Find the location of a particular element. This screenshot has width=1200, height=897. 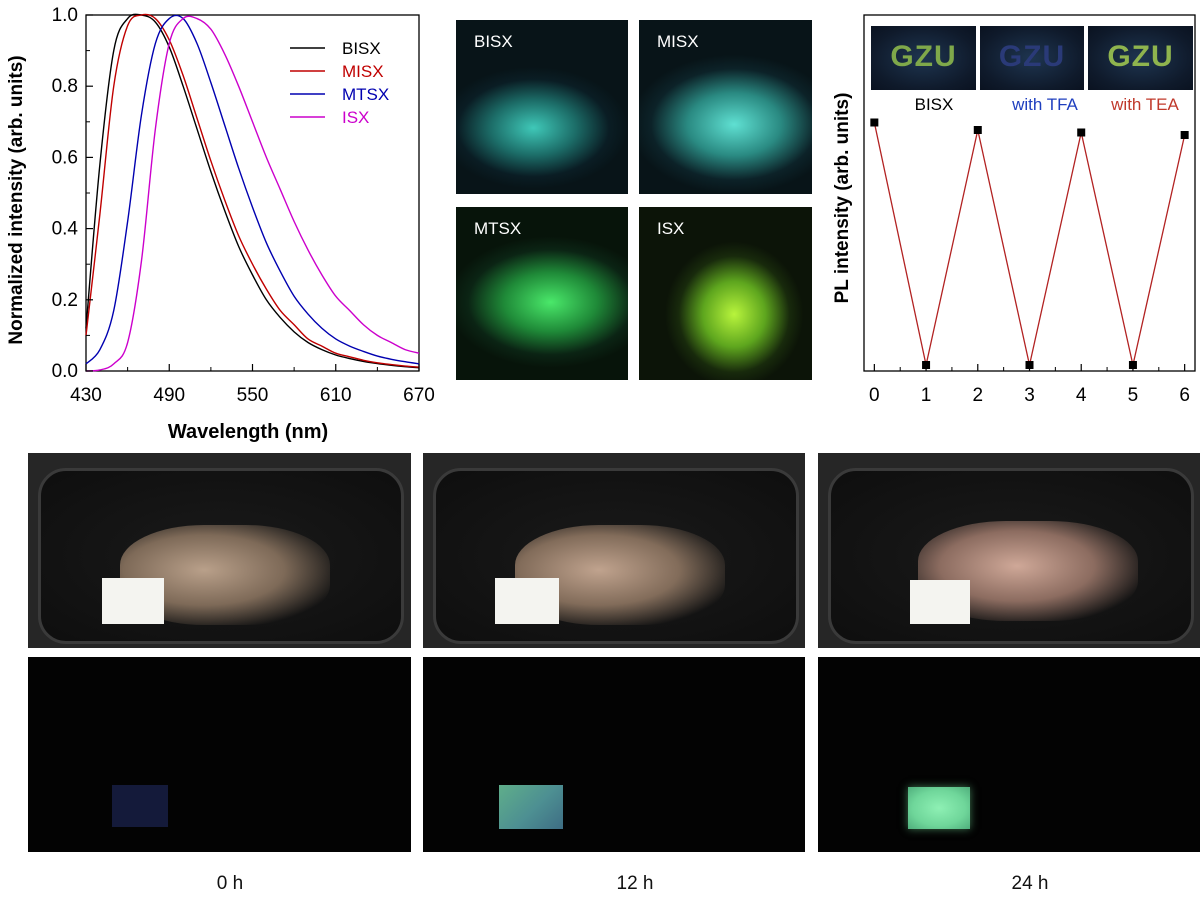

clam-dark-12h is located at coordinates (614, 754).